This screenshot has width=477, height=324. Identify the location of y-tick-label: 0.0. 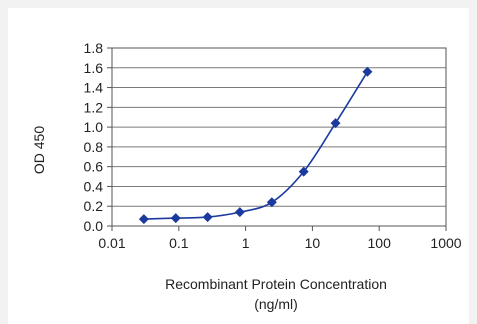
(94, 226).